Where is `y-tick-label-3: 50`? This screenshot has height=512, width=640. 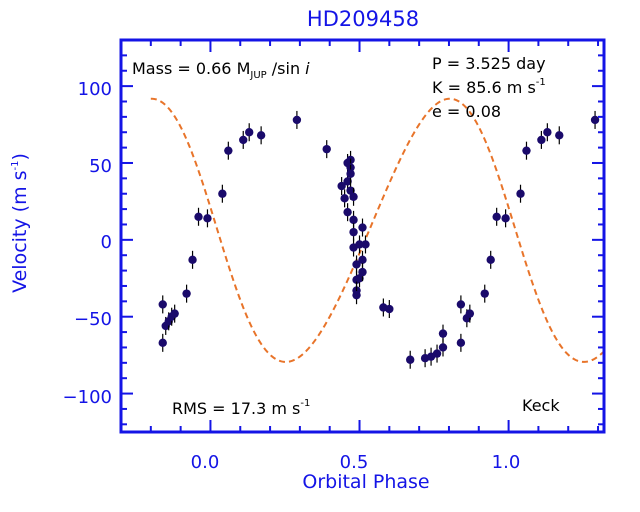 y-tick-label-3: 50 is located at coordinates (100, 166).